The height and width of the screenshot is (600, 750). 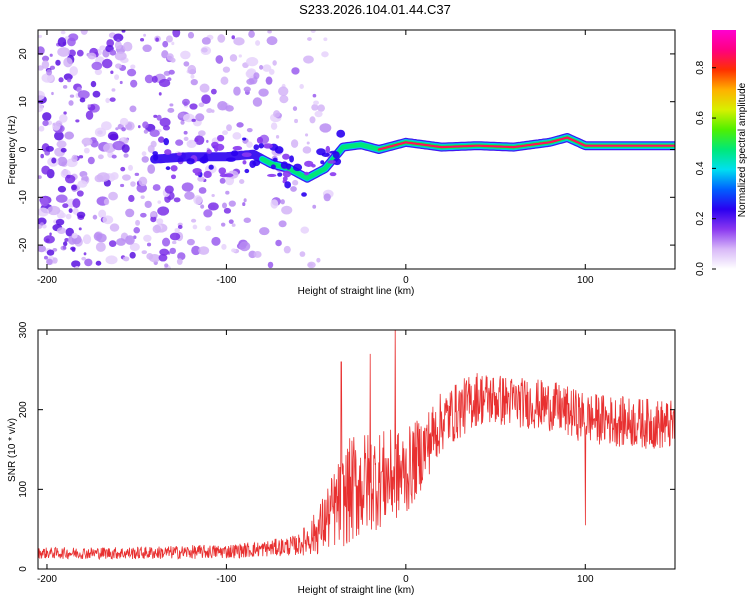 I want to click on heatmap-ridge-band, so click(x=526, y=143).